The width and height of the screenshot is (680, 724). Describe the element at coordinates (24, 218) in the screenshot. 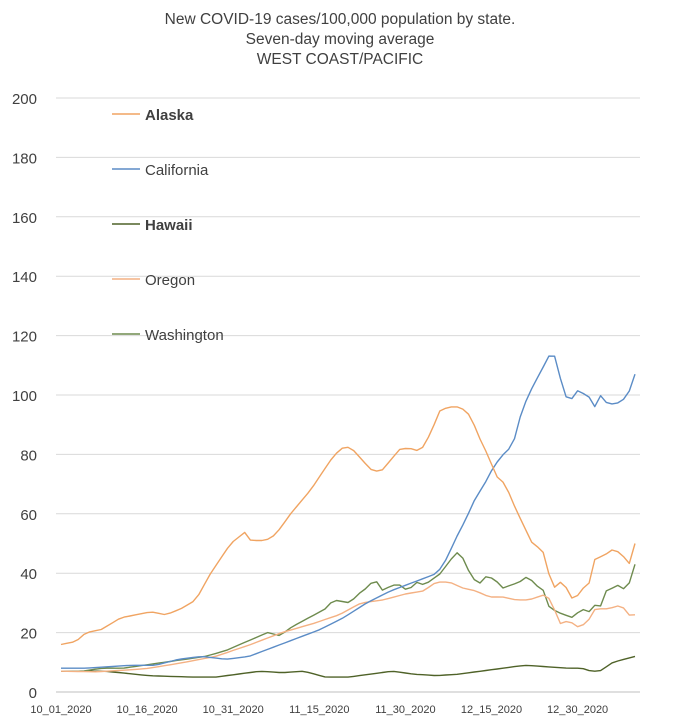

I see `y-tick-label-160: 160` at that location.